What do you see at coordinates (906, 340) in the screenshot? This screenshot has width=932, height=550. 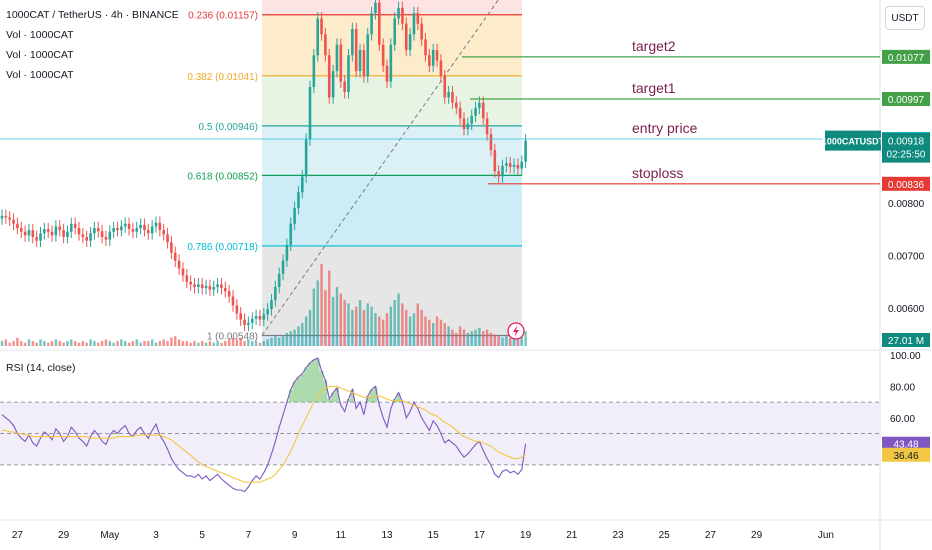 I see `volume-badge` at bounding box center [906, 340].